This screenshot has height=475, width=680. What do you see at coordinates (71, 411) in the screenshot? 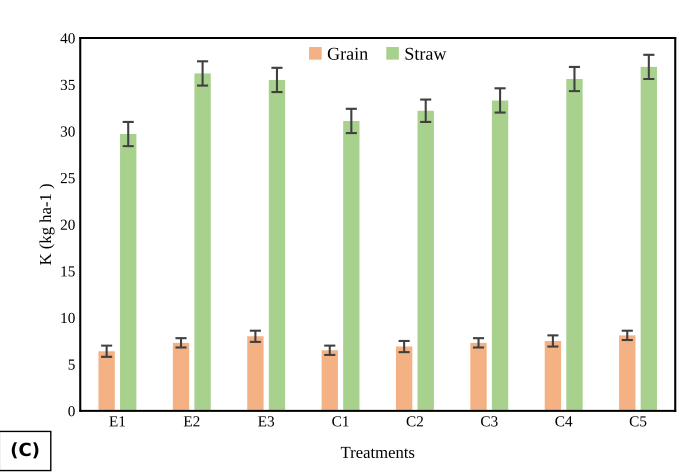
I see `y-tick-label: 0` at bounding box center [71, 411].